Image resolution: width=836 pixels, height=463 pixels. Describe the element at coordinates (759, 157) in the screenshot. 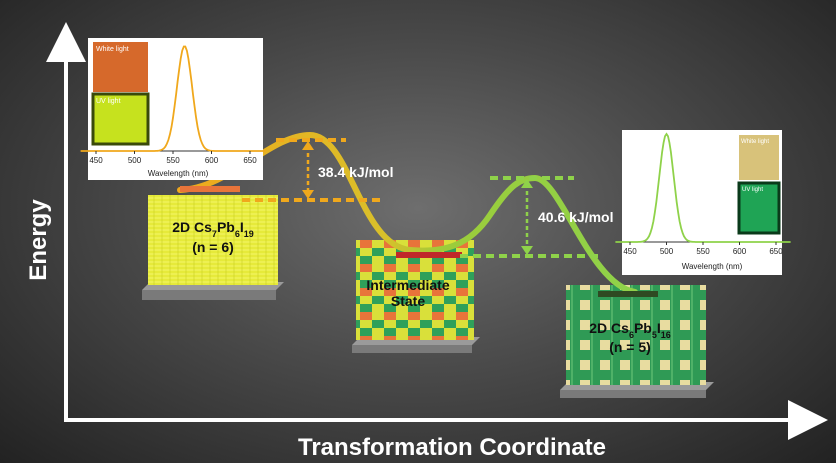

I see `right-white-light-photo` at that location.